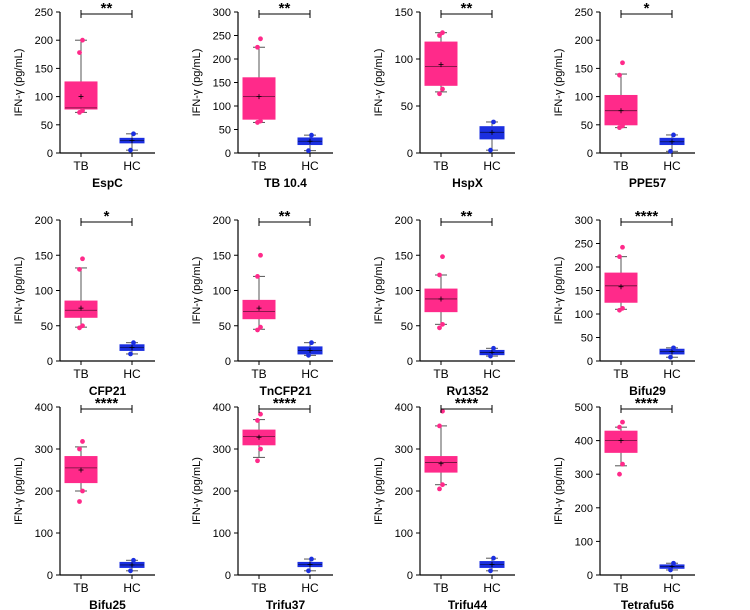  Describe the element at coordinates (84, 95) in the screenshot. I see `panel-espc: 0 50 100 150 200 250 IFN-γ (pg/mL) TB HC ** EspC` at that location.